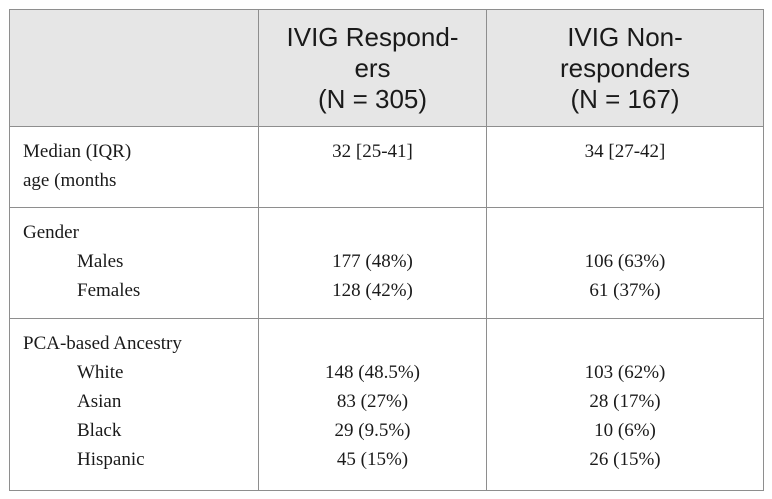 The image size is (772, 499). What do you see at coordinates (372, 98) in the screenshot?
I see `header-responders-line: (N = 305)` at bounding box center [372, 98].